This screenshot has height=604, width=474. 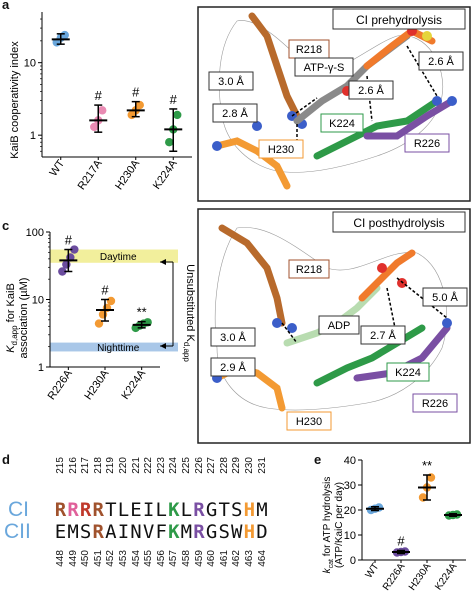 I want to click on residue-number-top-7: 222, so click(x=148, y=465).